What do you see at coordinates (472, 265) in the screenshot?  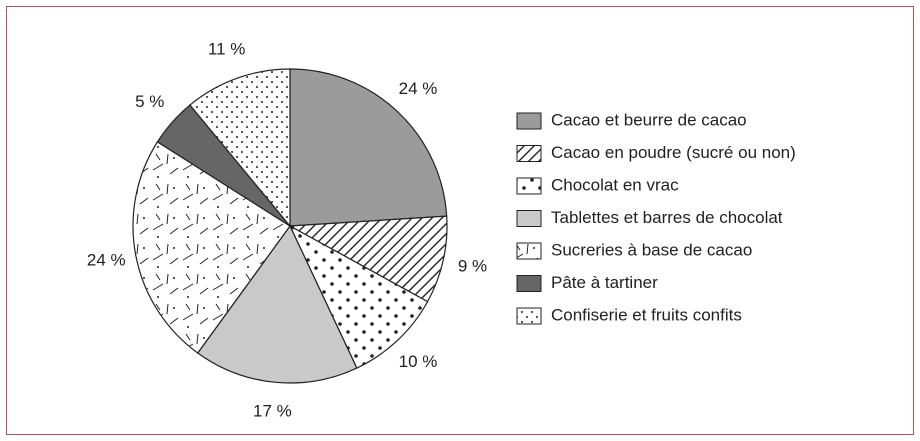 I see `data-label: 9 %` at bounding box center [472, 265].